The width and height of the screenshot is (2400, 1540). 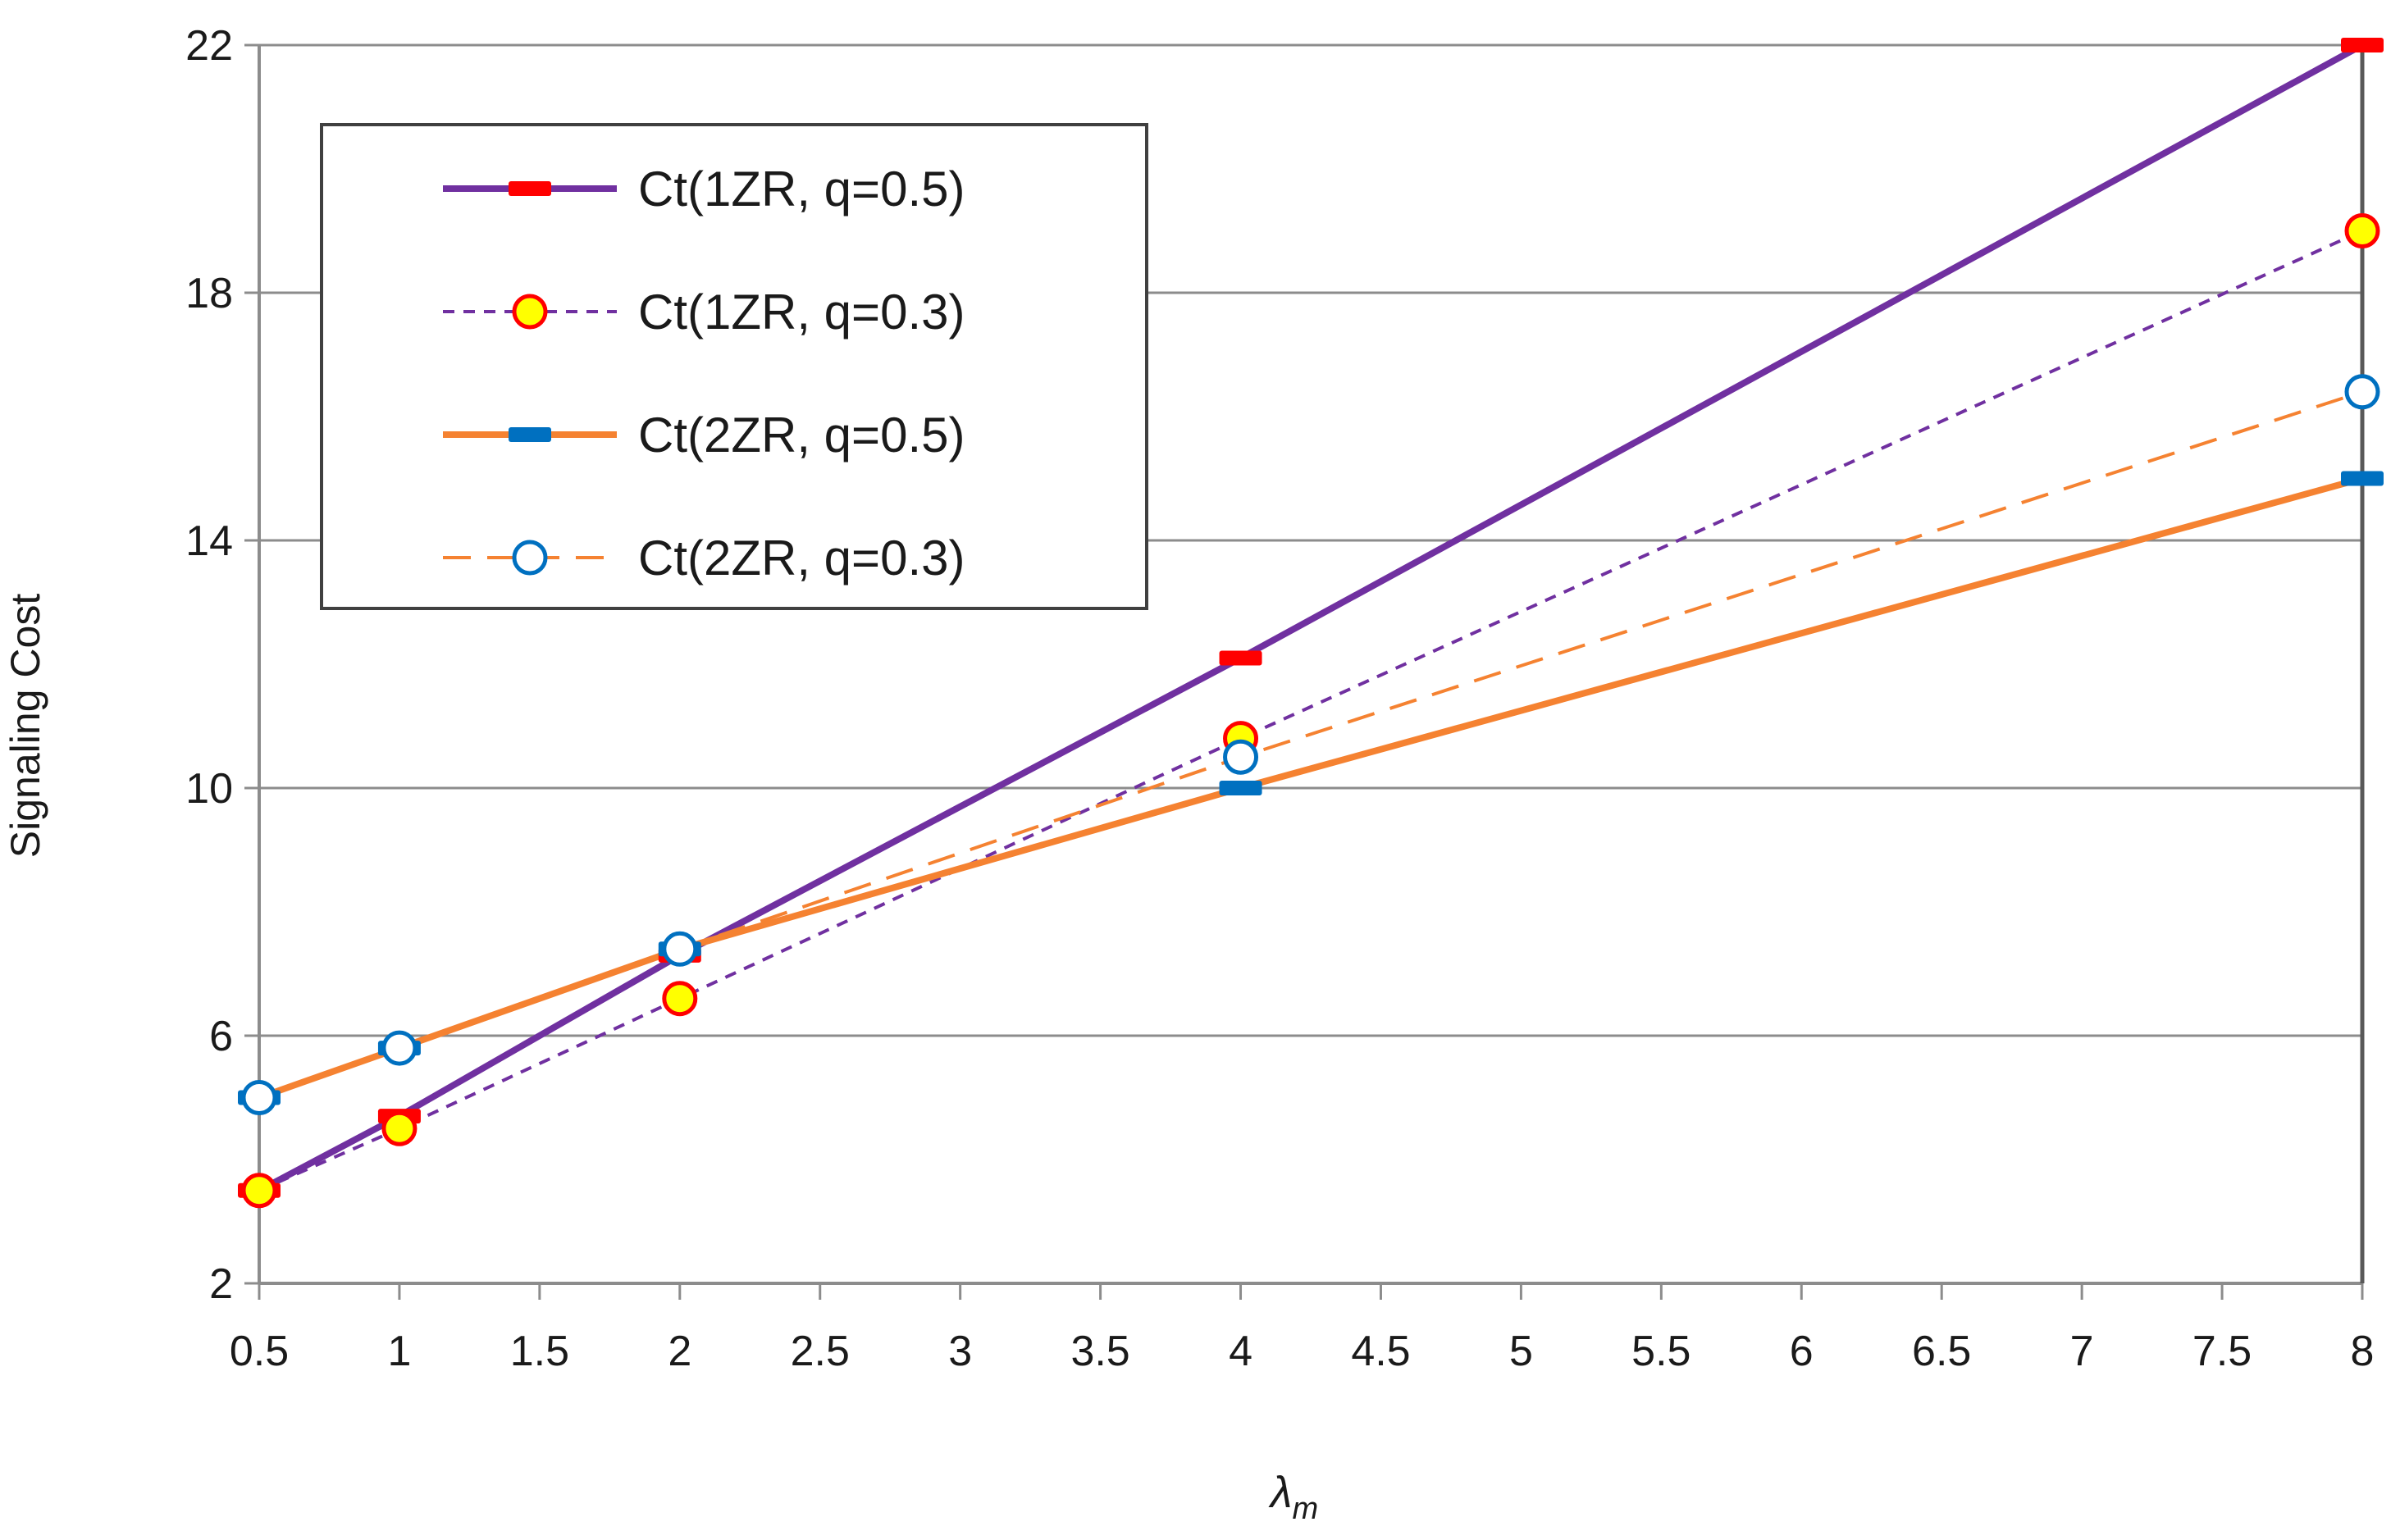 What do you see at coordinates (1942, 1351) in the screenshot?
I see `x-tick-label: 6.5` at bounding box center [1942, 1351].